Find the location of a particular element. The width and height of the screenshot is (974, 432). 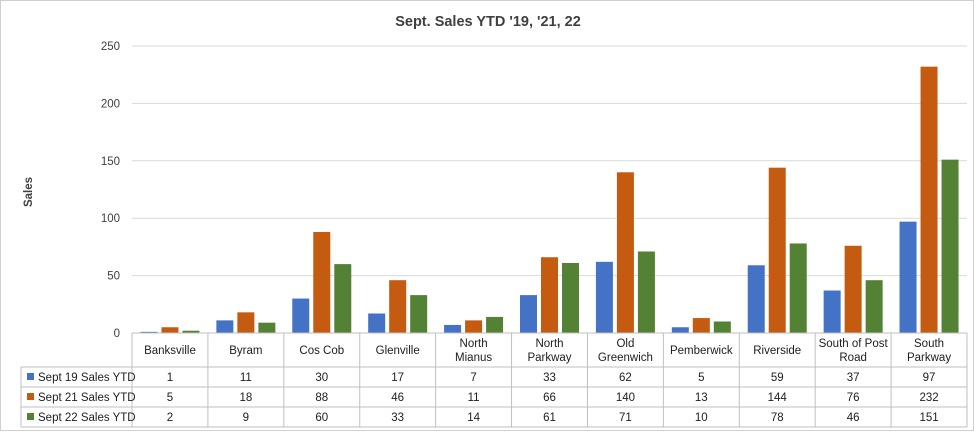

data-label: 17 is located at coordinates (397, 378).